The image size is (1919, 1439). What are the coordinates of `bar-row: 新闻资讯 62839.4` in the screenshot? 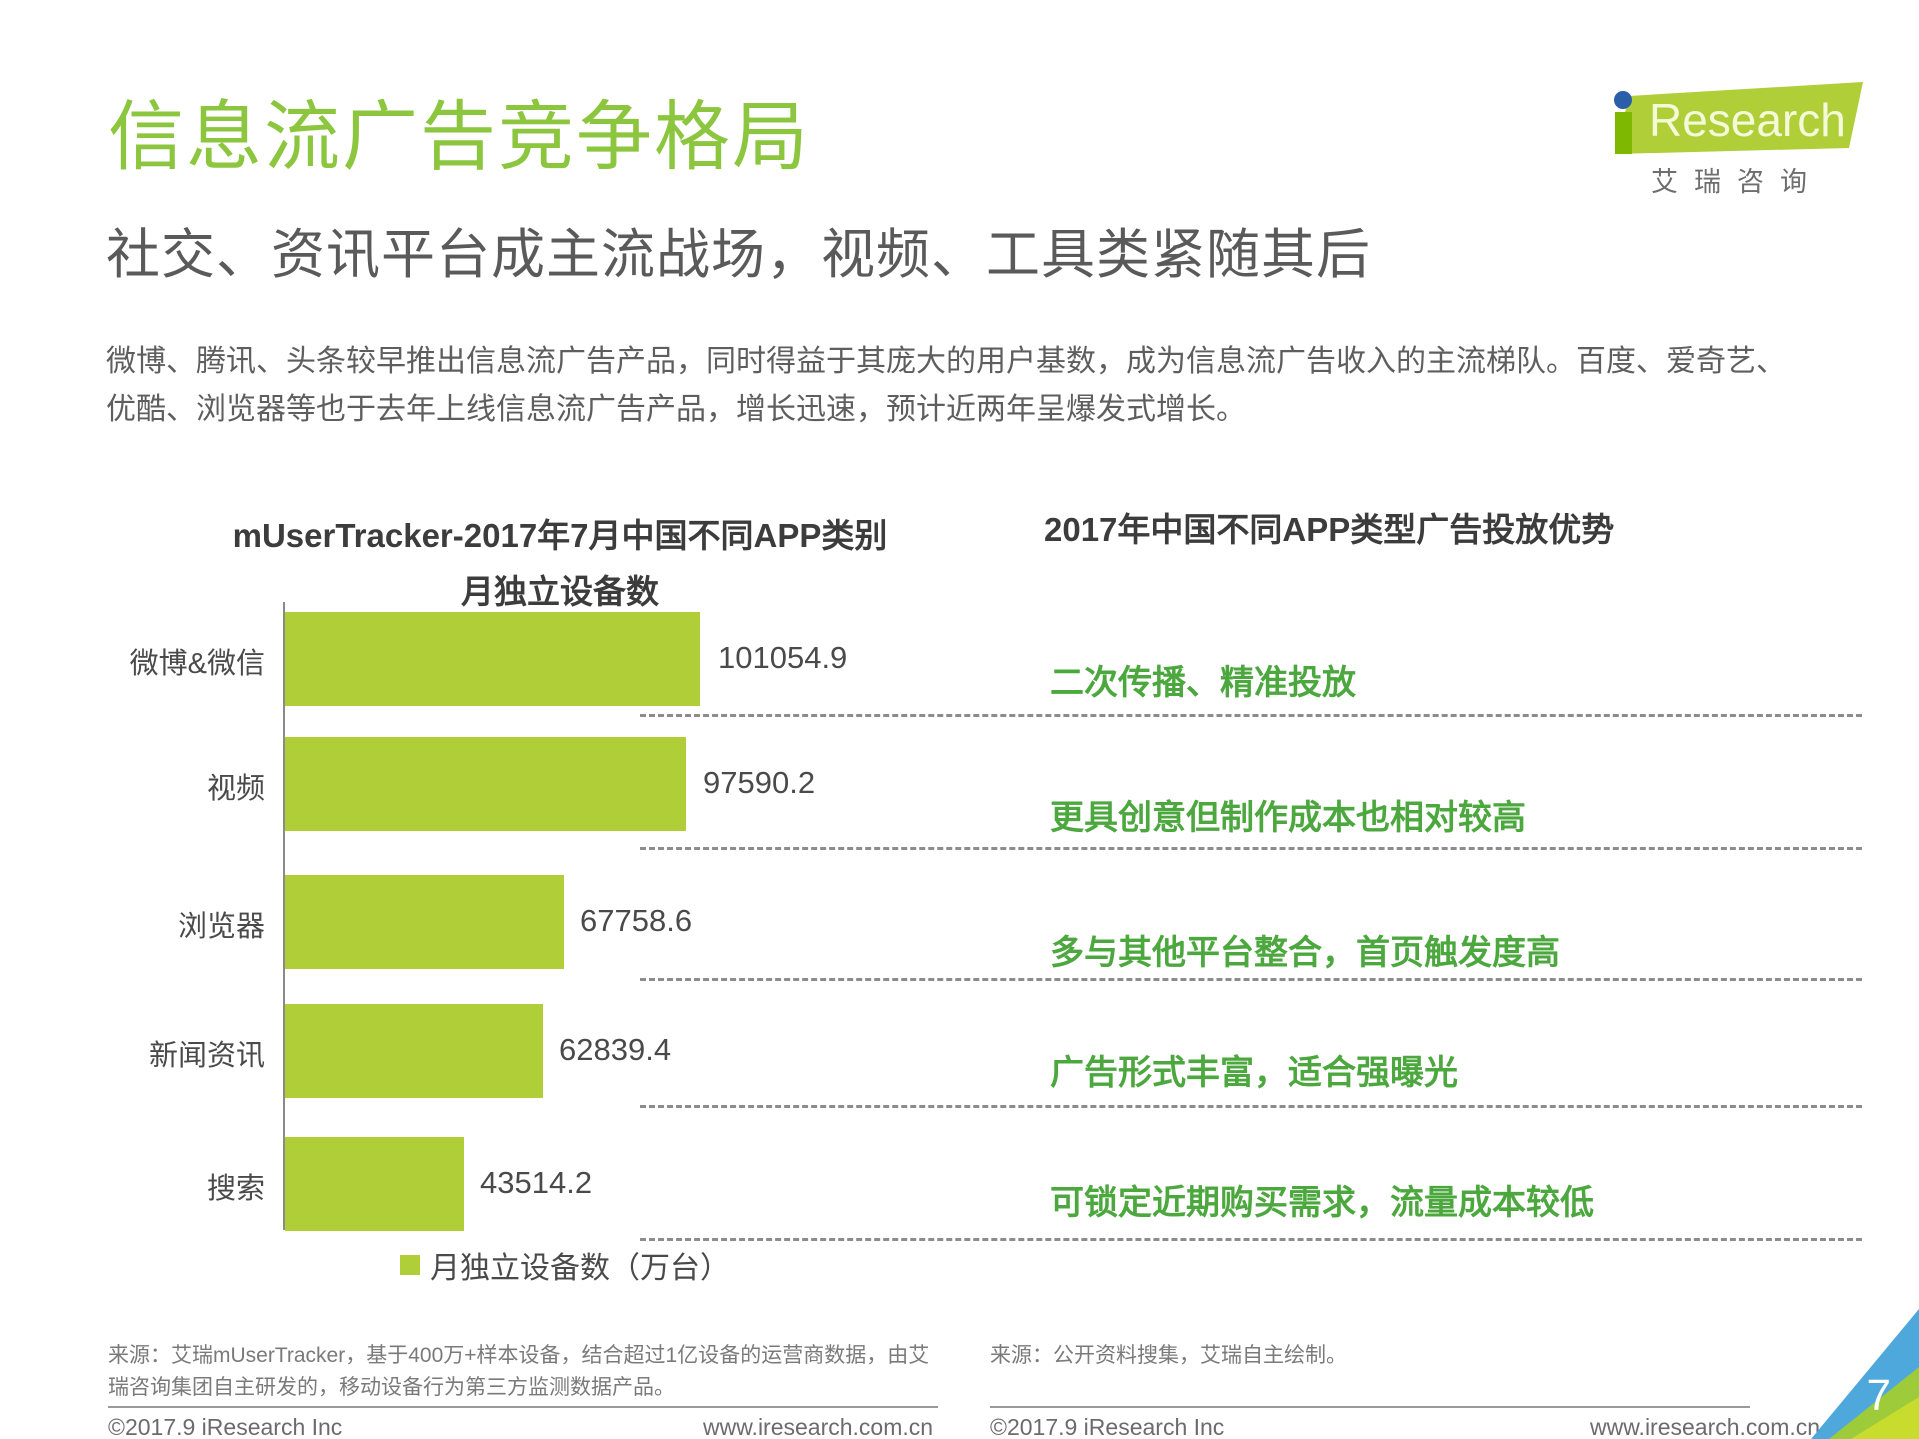 It's located at (500, 1051).